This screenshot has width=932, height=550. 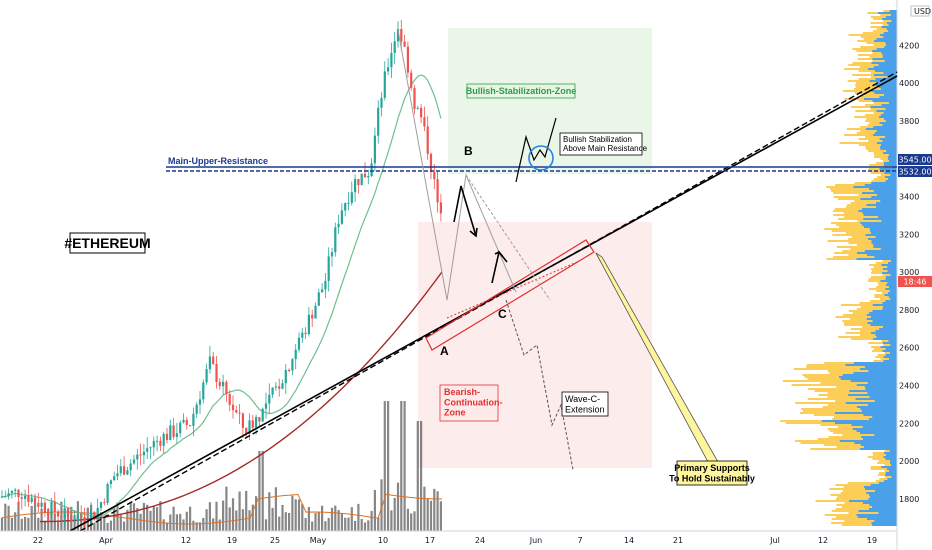 I want to click on primary-support-box, so click(x=712, y=473).